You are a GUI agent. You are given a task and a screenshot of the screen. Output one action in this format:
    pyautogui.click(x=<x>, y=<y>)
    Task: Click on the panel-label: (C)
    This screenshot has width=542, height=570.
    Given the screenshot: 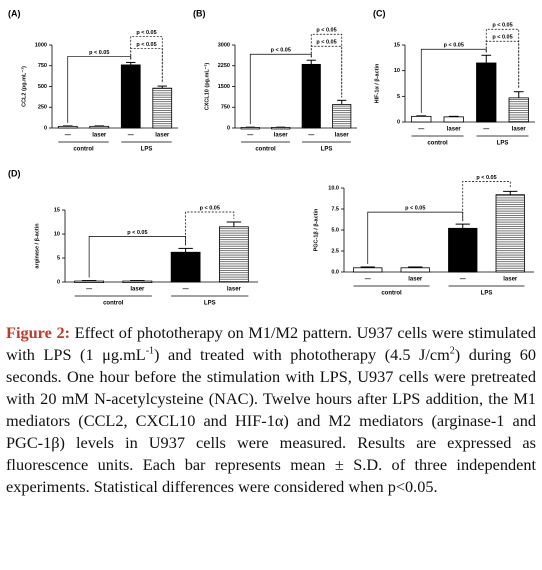 What is the action you would take?
    pyautogui.click(x=379, y=13)
    